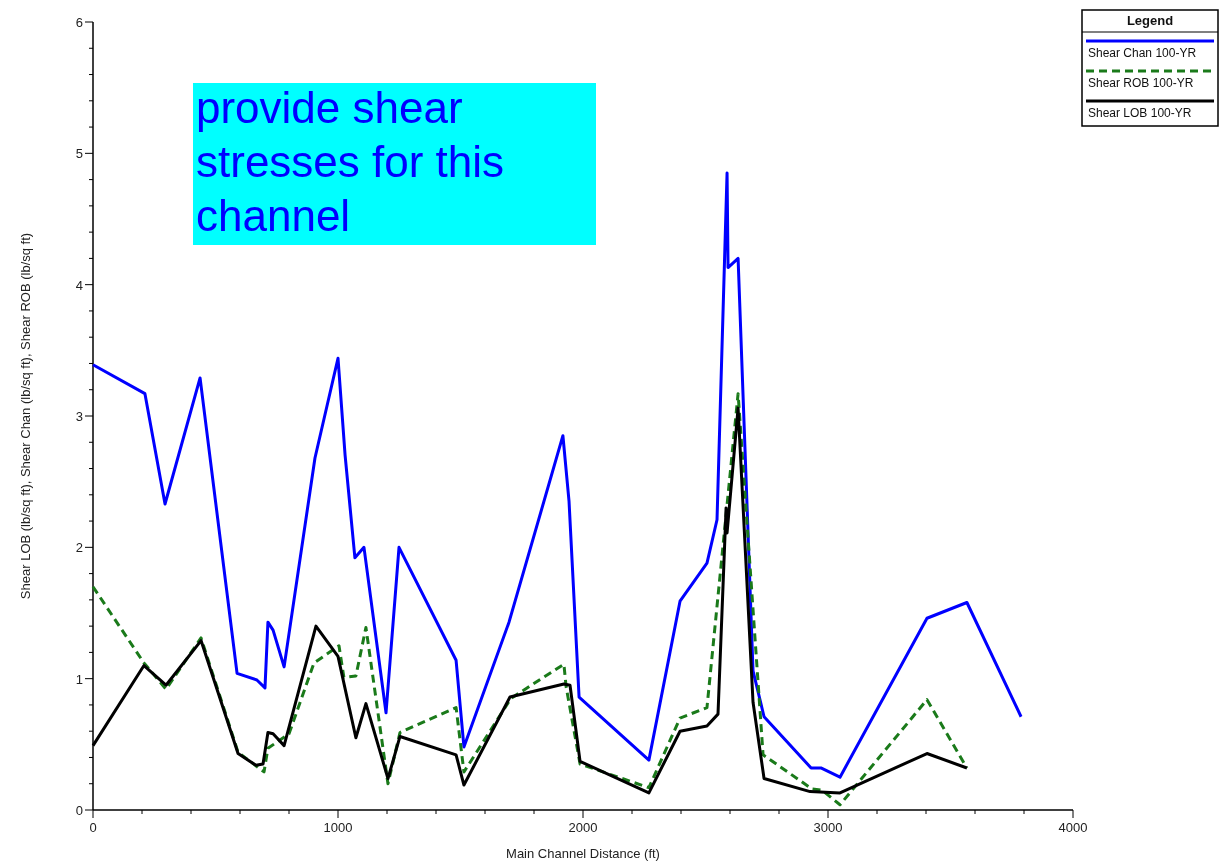 This screenshot has width=1222, height=865. Describe the element at coordinates (79, 810) in the screenshot. I see `y-tick-label: 0` at that location.